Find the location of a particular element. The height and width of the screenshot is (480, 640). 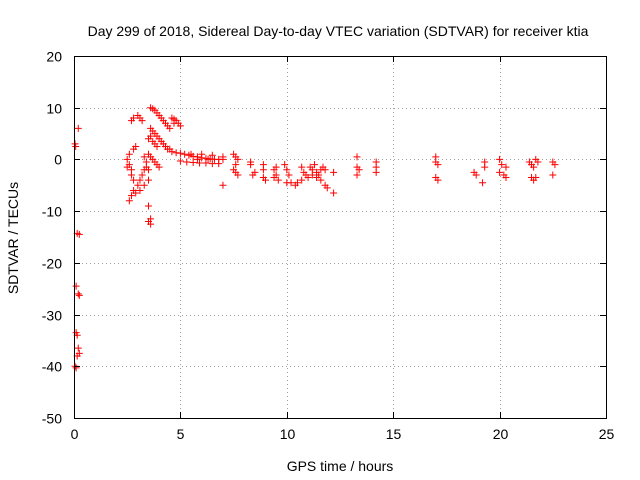

y-tick-label: -50 is located at coordinates (52, 419).